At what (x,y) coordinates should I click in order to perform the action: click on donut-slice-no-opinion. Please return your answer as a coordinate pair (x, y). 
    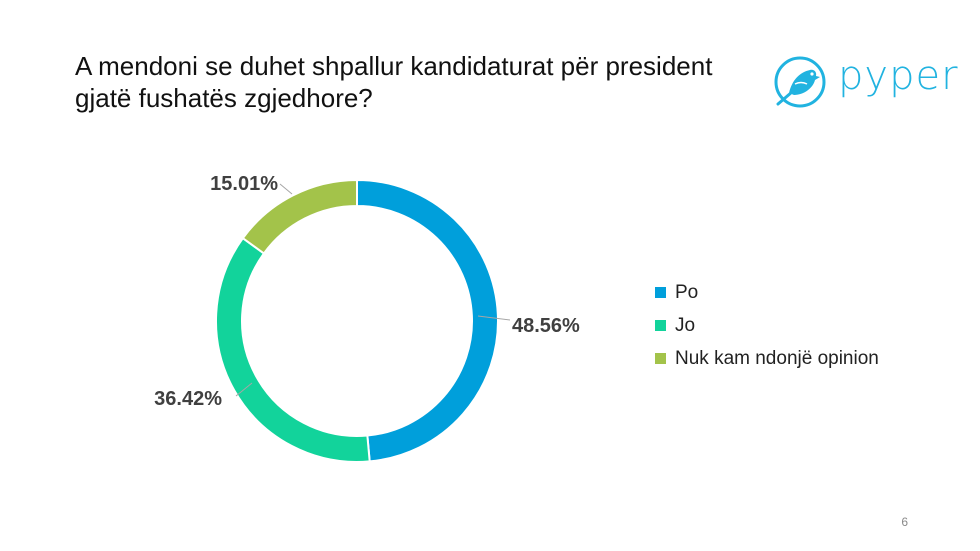
    Looking at the image, I should click on (299, 216).